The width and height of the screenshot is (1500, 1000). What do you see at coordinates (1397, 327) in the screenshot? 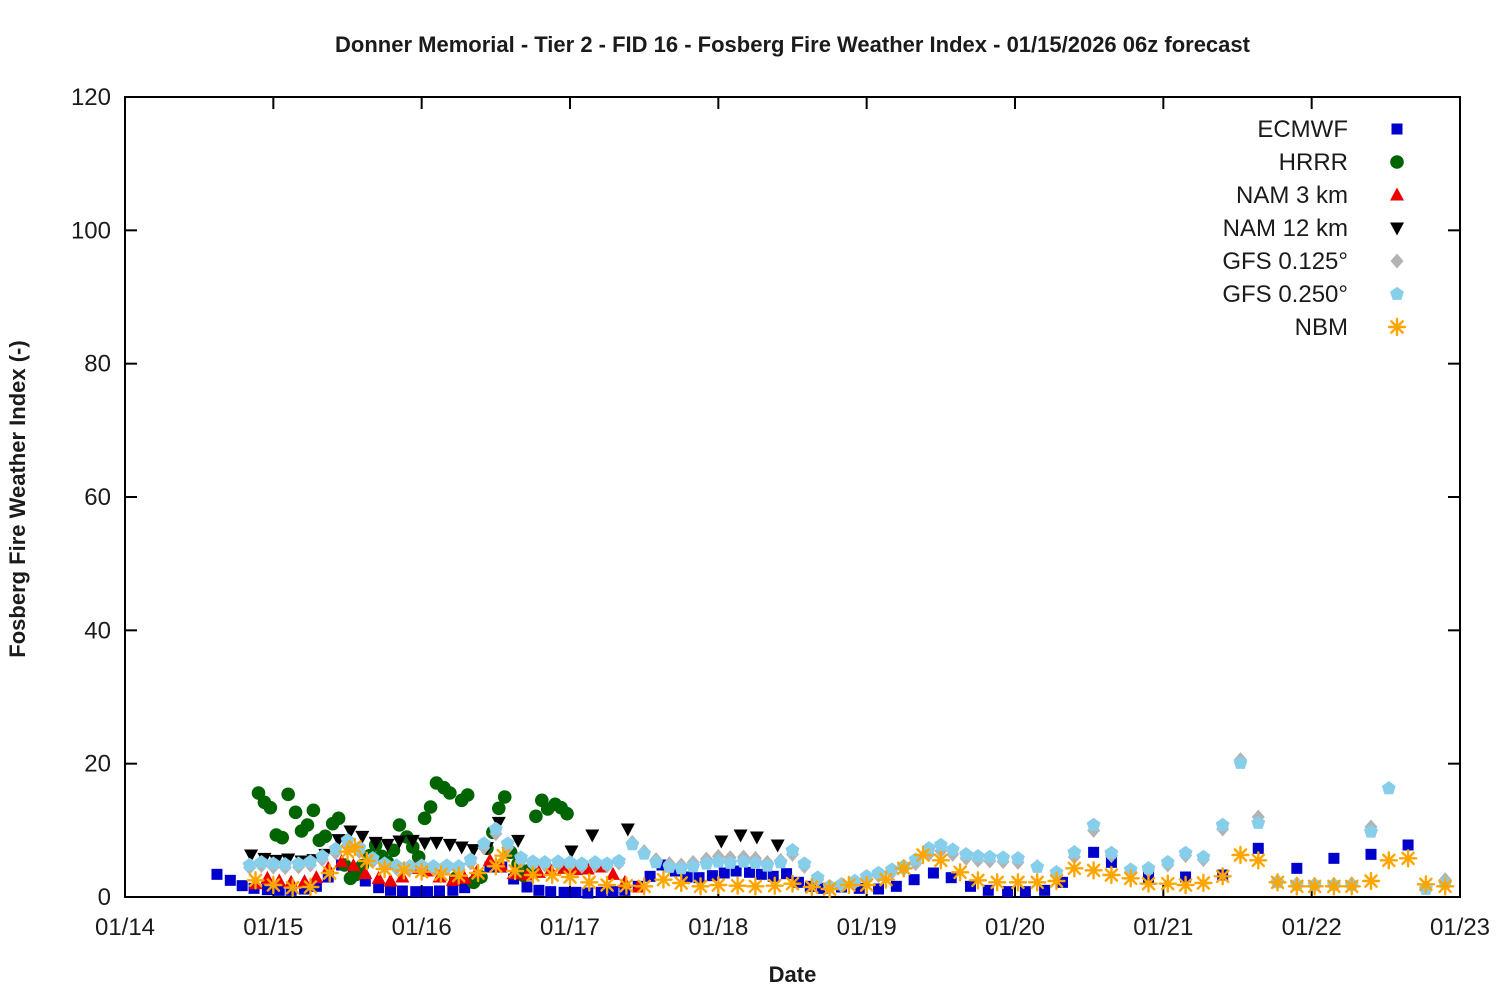
I see `legend-marker-nbm` at bounding box center [1397, 327].